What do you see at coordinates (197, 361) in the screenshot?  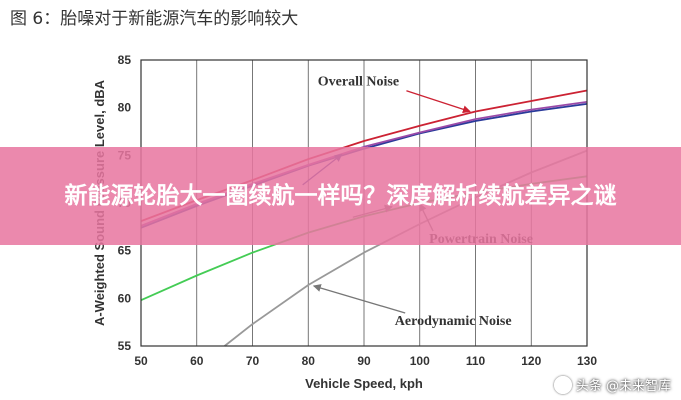 I see `x-tick-label: 60` at bounding box center [197, 361].